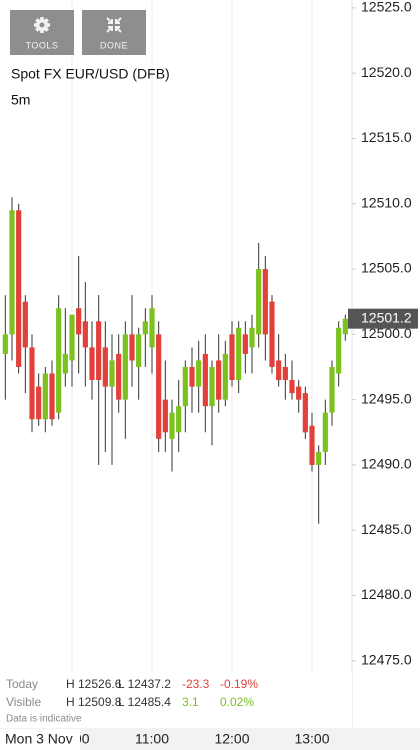  I want to click on y-tick-label: 12510.0, so click(386, 202).